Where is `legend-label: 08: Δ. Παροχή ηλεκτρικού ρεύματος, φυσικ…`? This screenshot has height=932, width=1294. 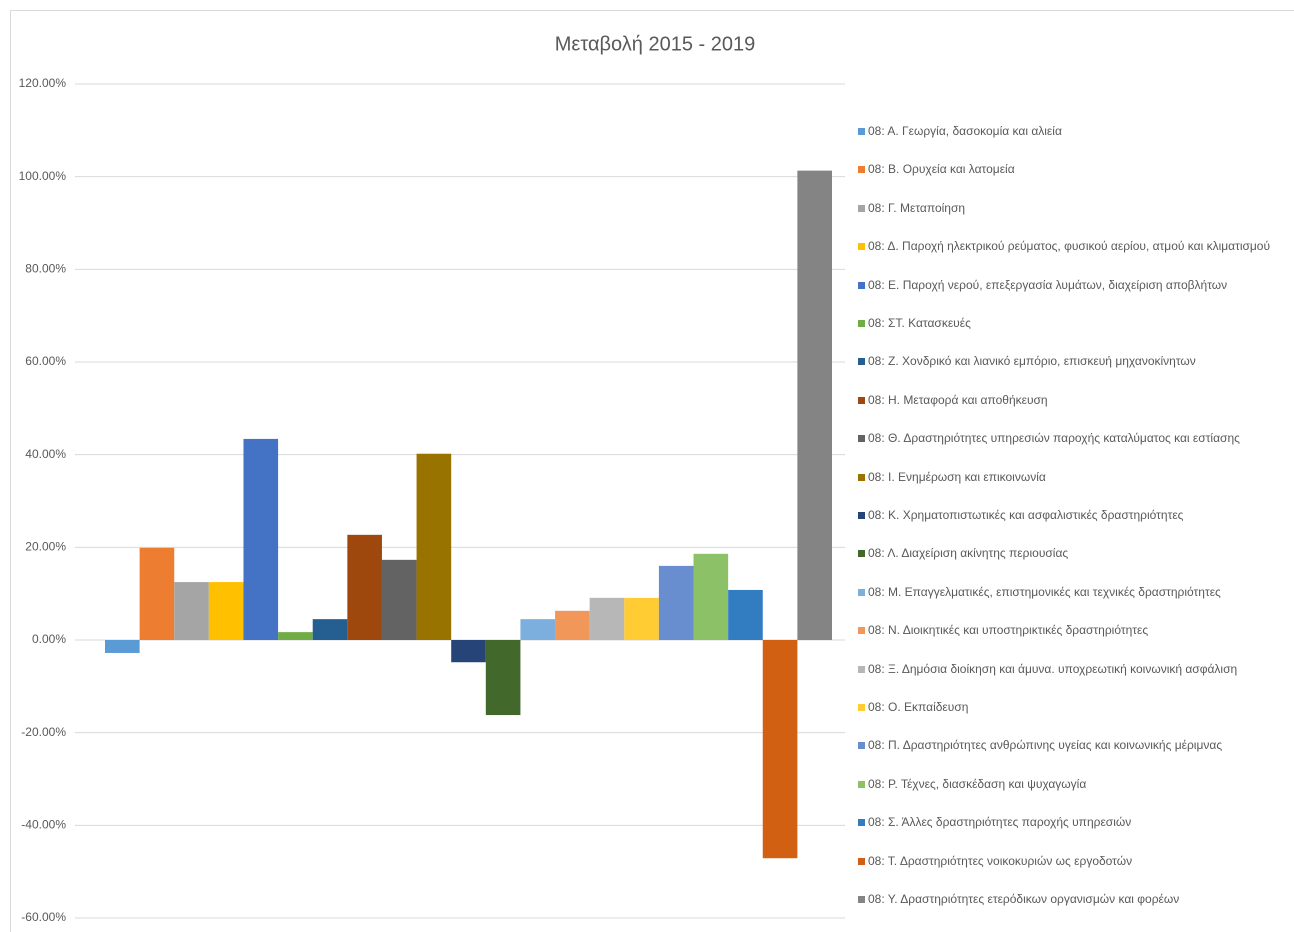
legend-label: 08: Δ. Παροχή ηλεκτρικού ρεύματος, φυσικ… is located at coordinates (1069, 246).